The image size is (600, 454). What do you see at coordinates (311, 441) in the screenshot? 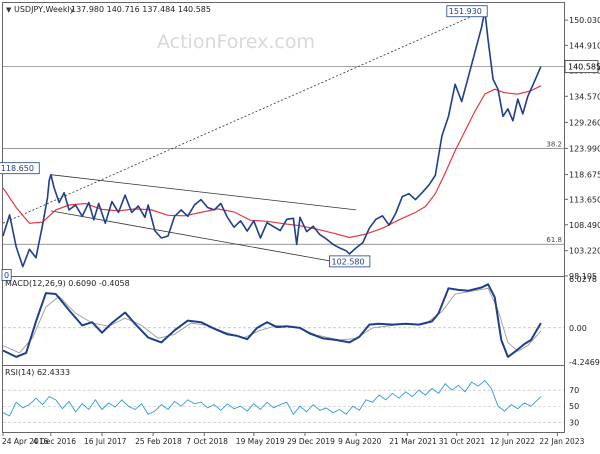
I see `x-tick-label: 29 Dec 2019` at bounding box center [311, 441].